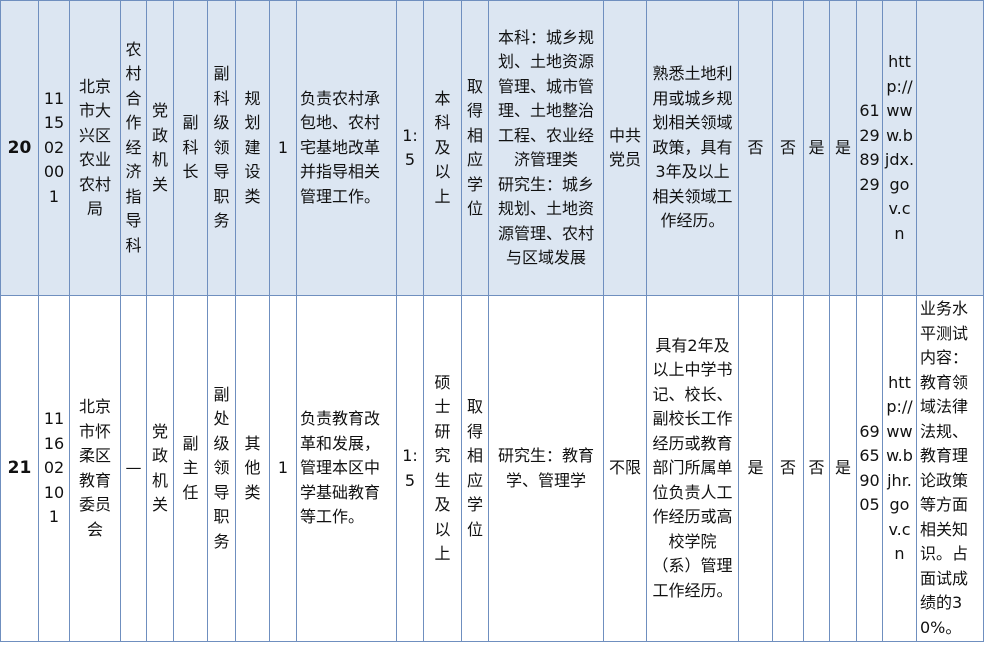 The image size is (1000, 645). I want to click on other-conditions: 熟悉土地利用或城乡规划相关领域政策，具有3年及以上相关领域工作经历。, so click(692, 148).